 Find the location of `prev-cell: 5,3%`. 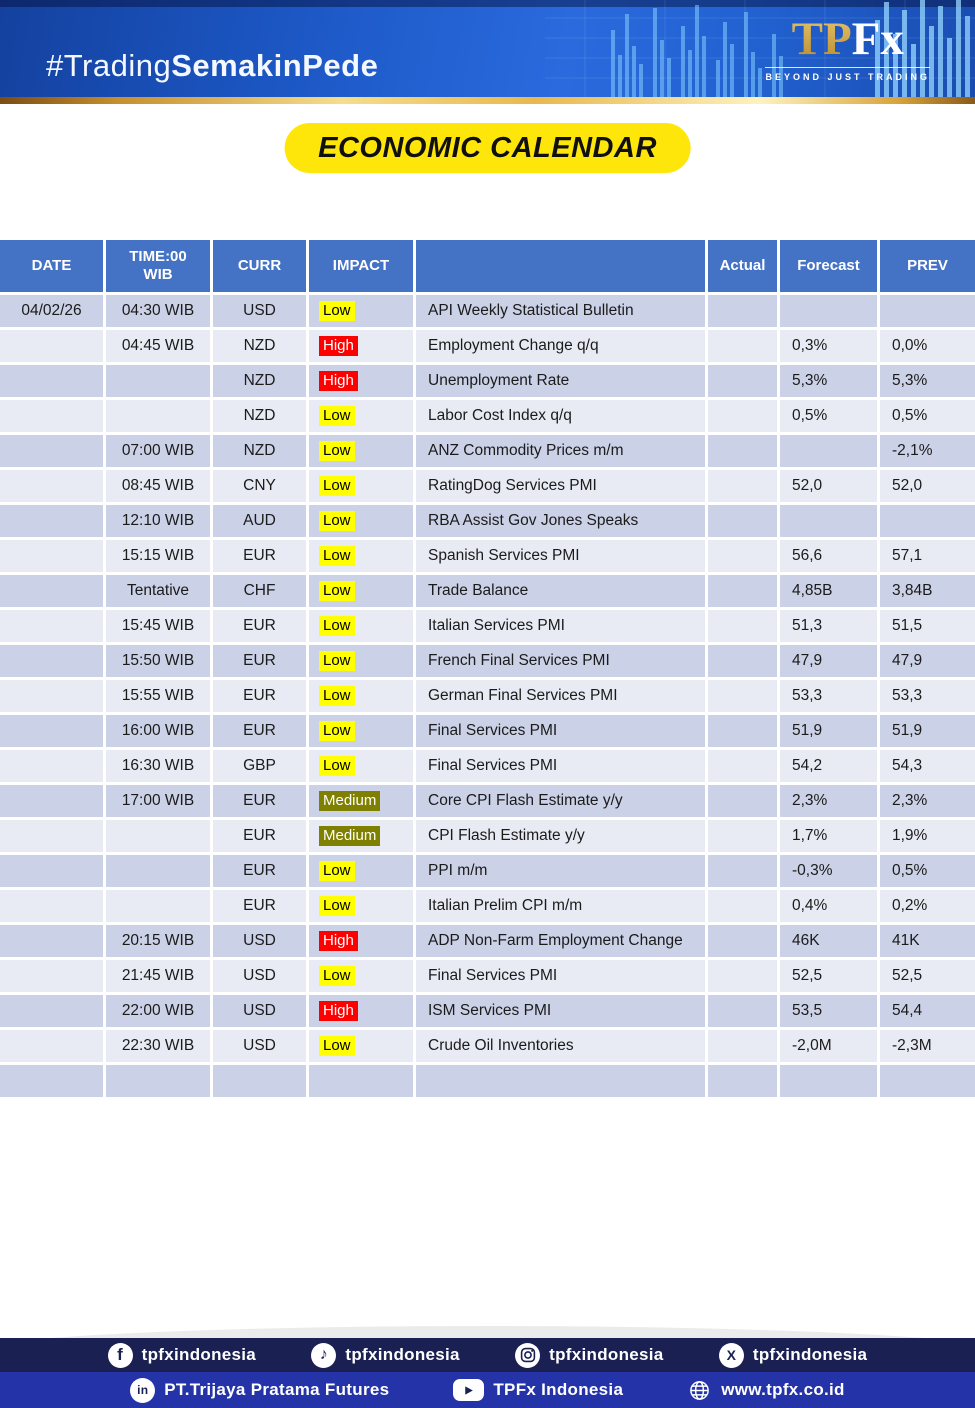

prev-cell: 5,3% is located at coordinates (927, 381).